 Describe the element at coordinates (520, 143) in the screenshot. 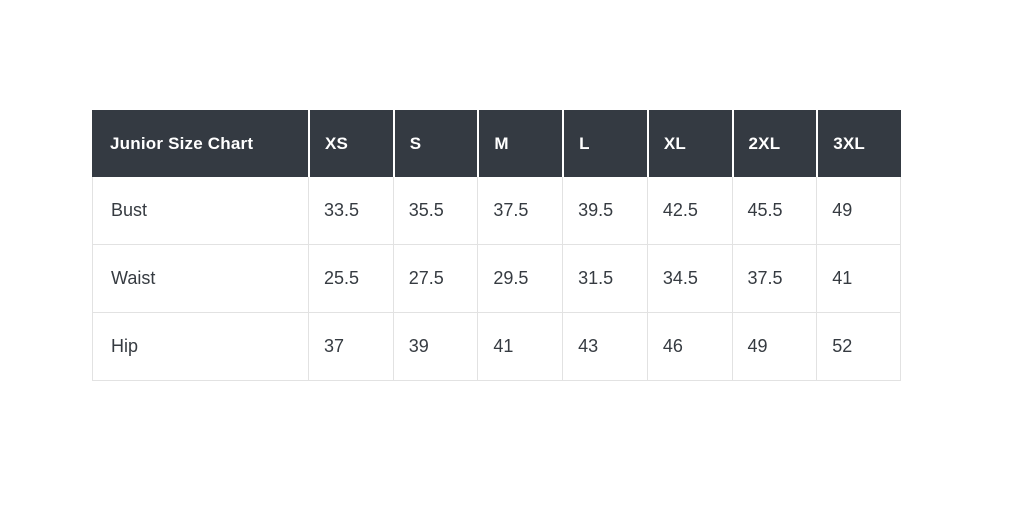

I see `header-cell-m: M` at that location.